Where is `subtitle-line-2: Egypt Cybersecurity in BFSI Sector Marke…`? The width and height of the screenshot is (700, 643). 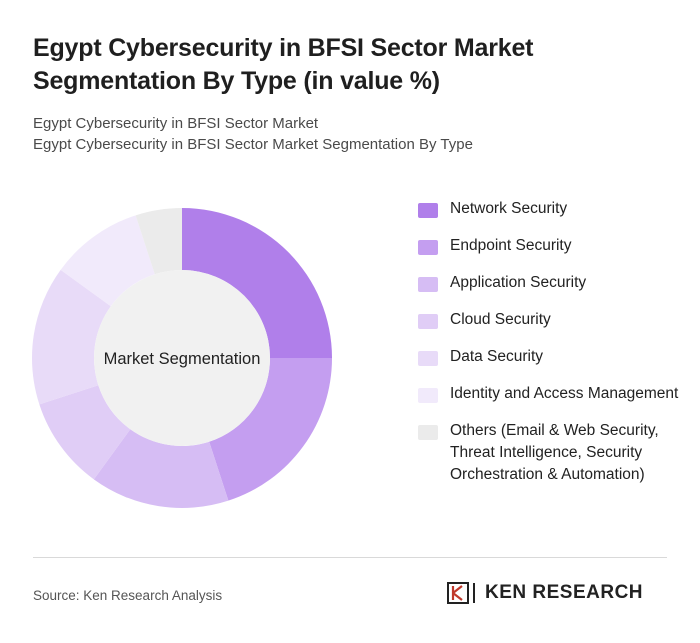
subtitle-line-2: Egypt Cybersecurity in BFSI Sector Marke… is located at coordinates (253, 144).